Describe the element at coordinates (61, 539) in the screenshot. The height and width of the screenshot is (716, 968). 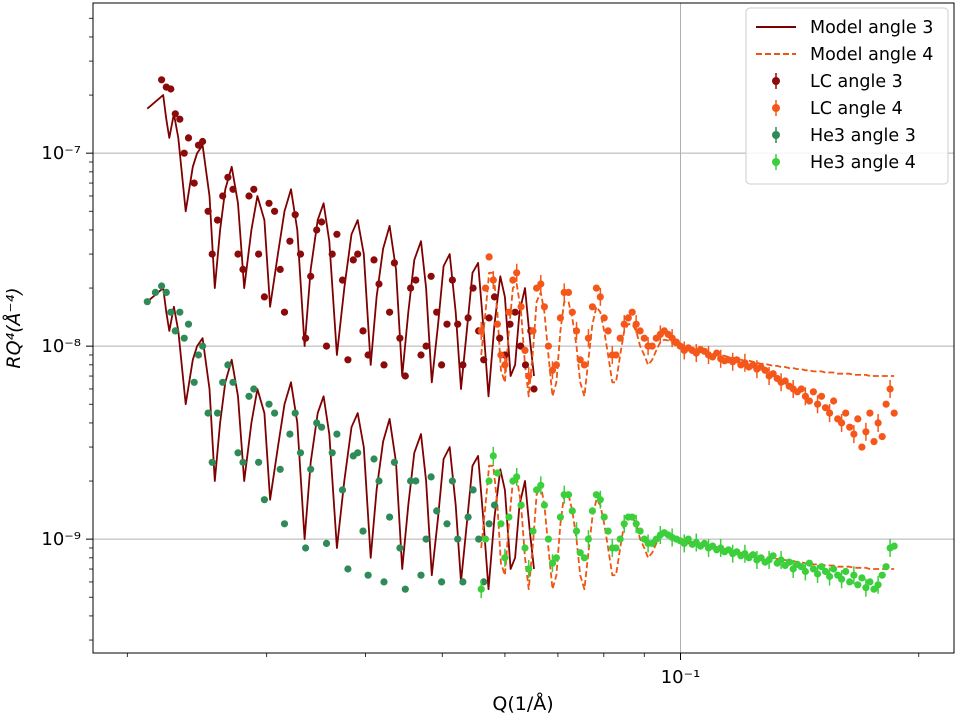
I see `y-tick-label: 10⁻⁹` at that location.